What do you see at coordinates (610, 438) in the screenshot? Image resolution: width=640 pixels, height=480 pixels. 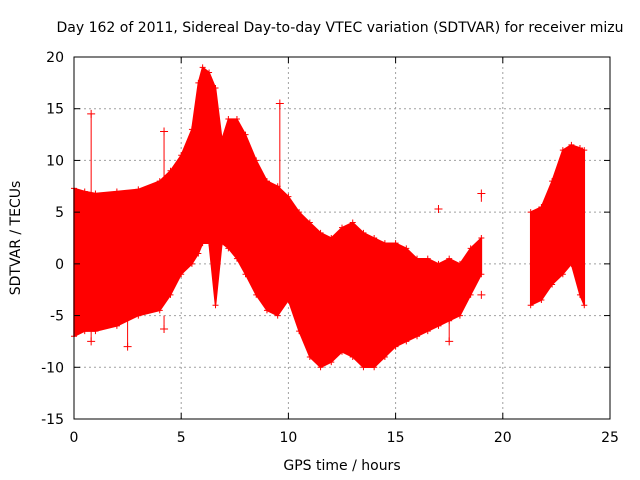 I see `x-tick-label: 25` at bounding box center [610, 438].